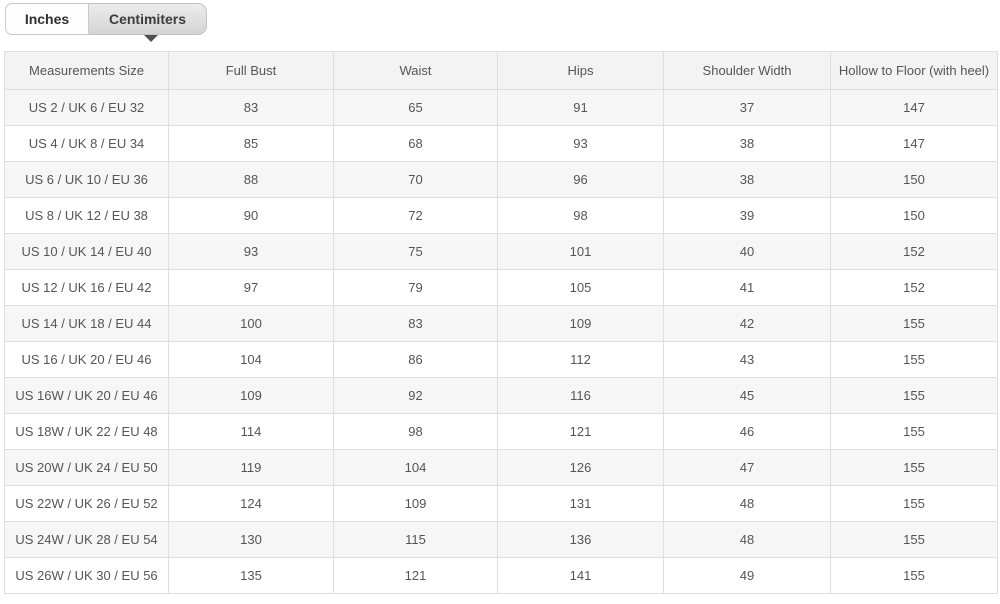  What do you see at coordinates (251, 143) in the screenshot?
I see `value-cell: 85` at bounding box center [251, 143].